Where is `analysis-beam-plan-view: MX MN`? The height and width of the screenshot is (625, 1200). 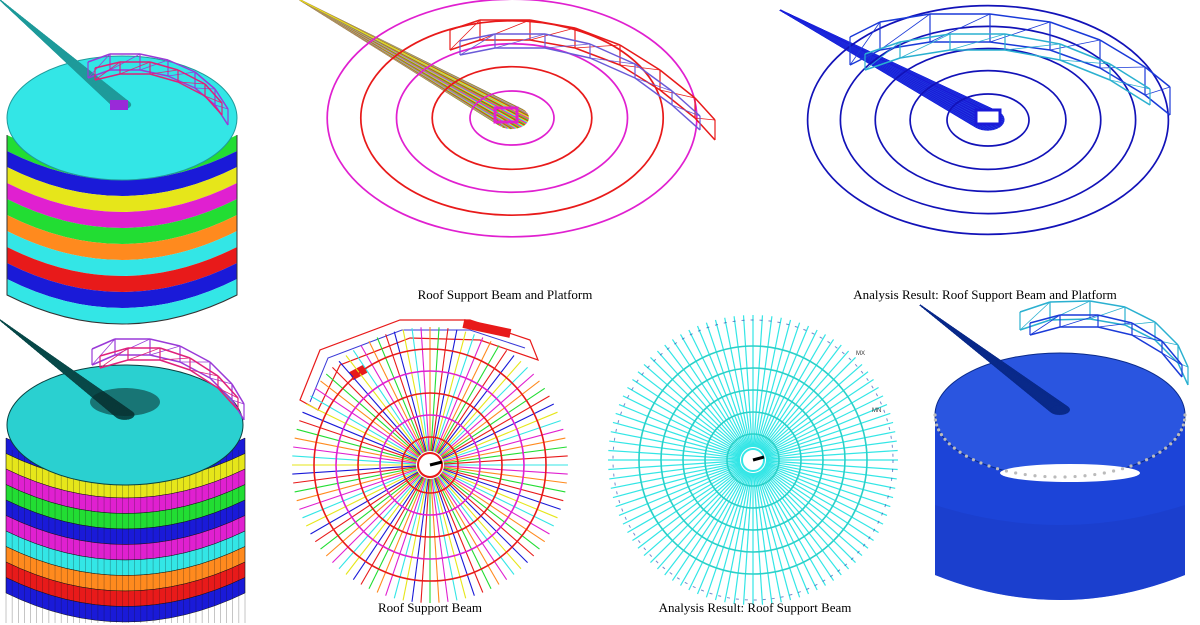
analysis-beam-plan-view: MX MN is located at coordinates (750, 457).